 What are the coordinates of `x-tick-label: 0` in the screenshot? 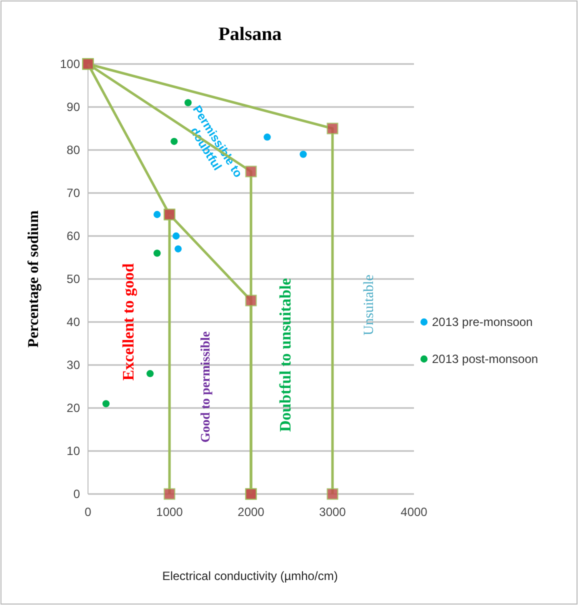 It's located at (88, 512).